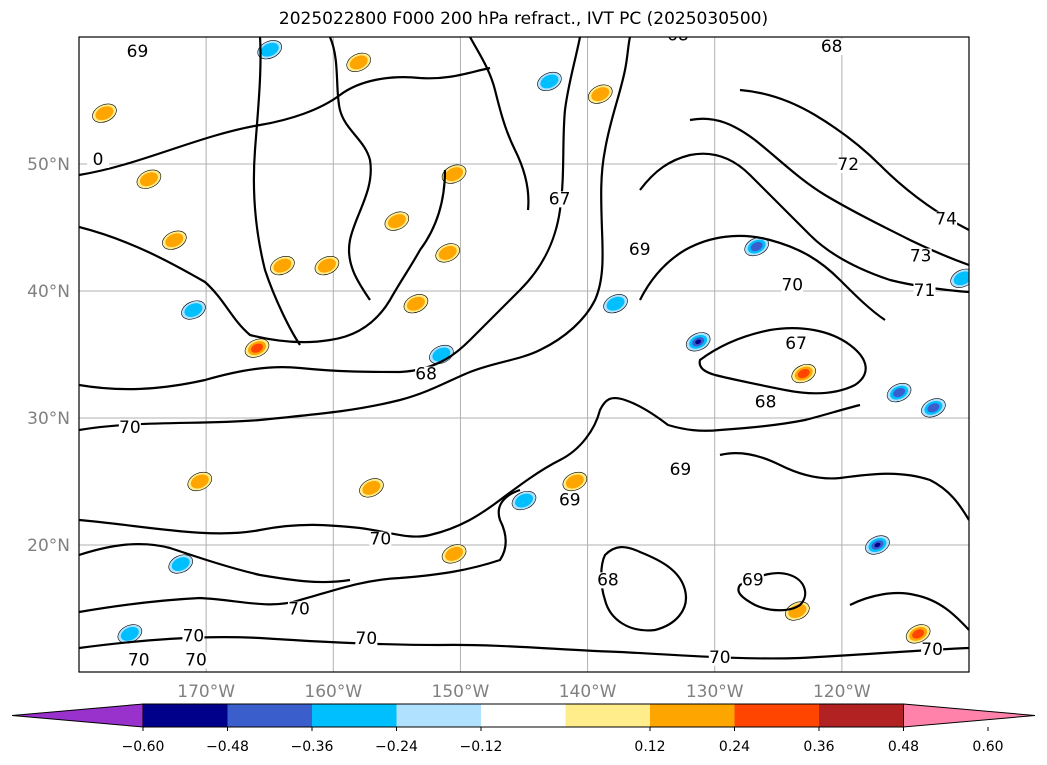 The height and width of the screenshot is (765, 1047). I want to click on lon-tick-label: 130°W, so click(715, 692).